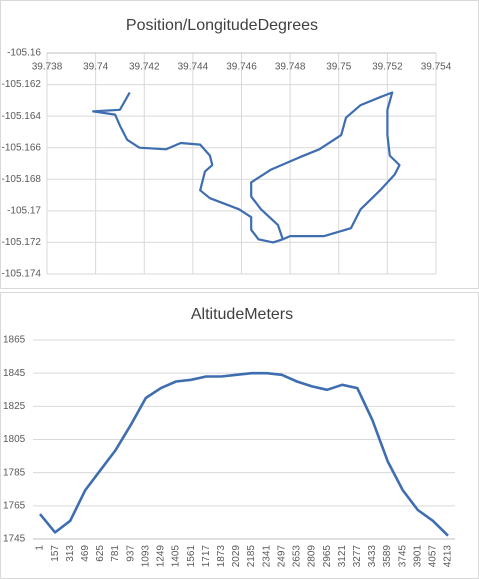 Image resolution: width=479 pixels, height=579 pixels. What do you see at coordinates (436, 67) in the screenshot?
I see `x-tick-label: 39.754` at bounding box center [436, 67].